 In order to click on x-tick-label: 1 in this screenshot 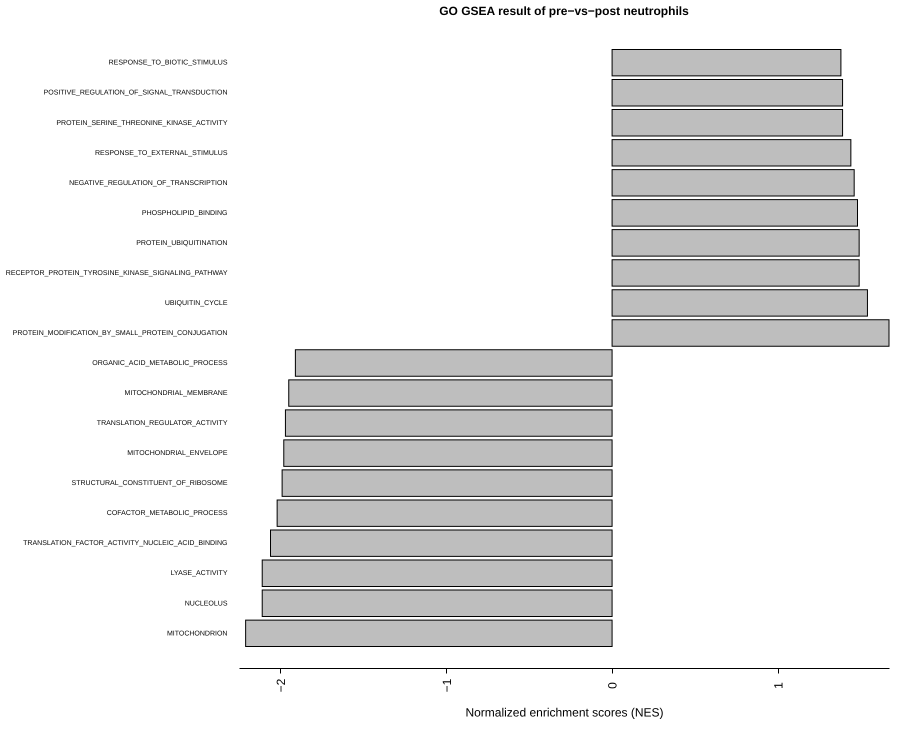, I will do `click(778, 685)`.